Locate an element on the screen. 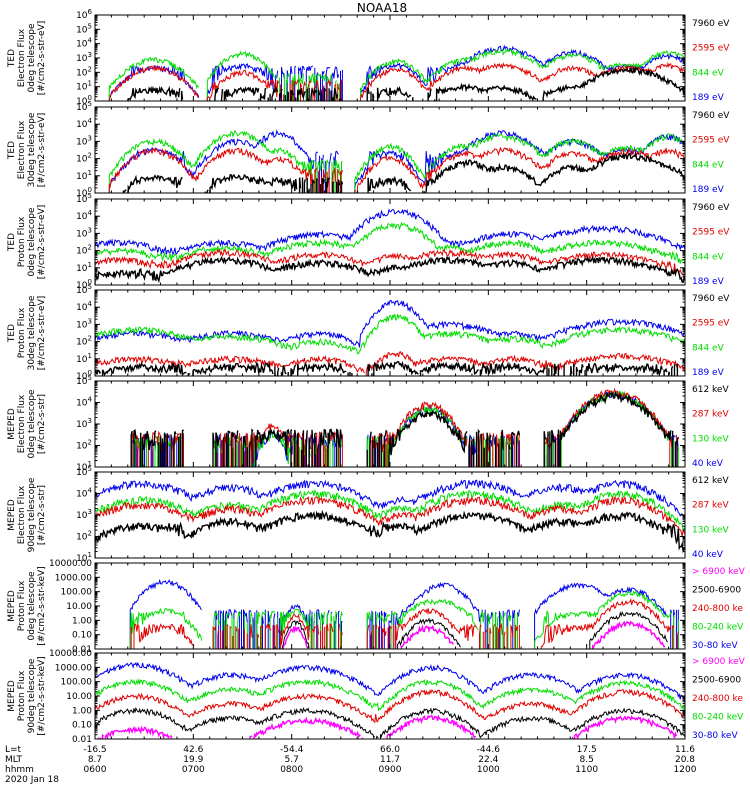  series-7960-ev is located at coordinates (406, 83).